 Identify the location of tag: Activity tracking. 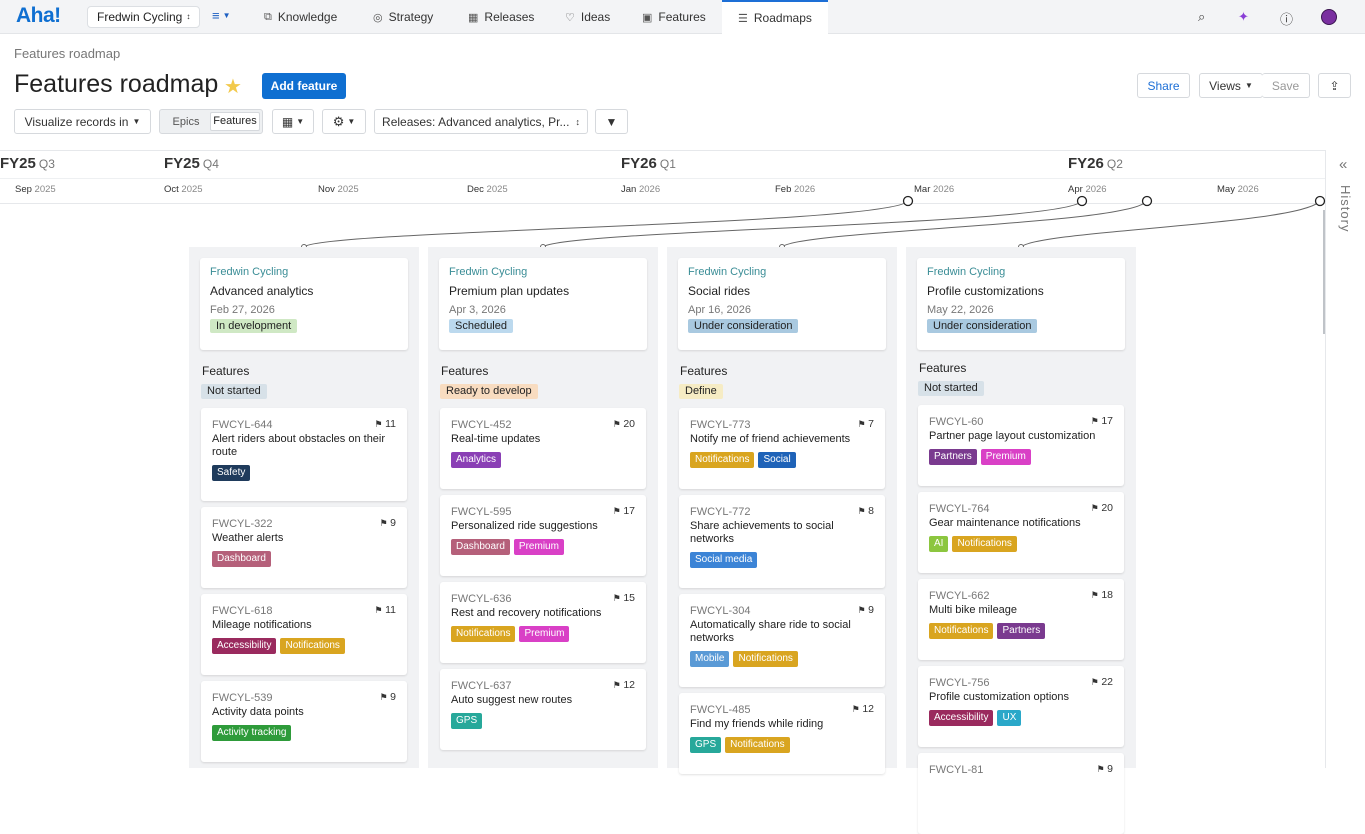
(252, 733).